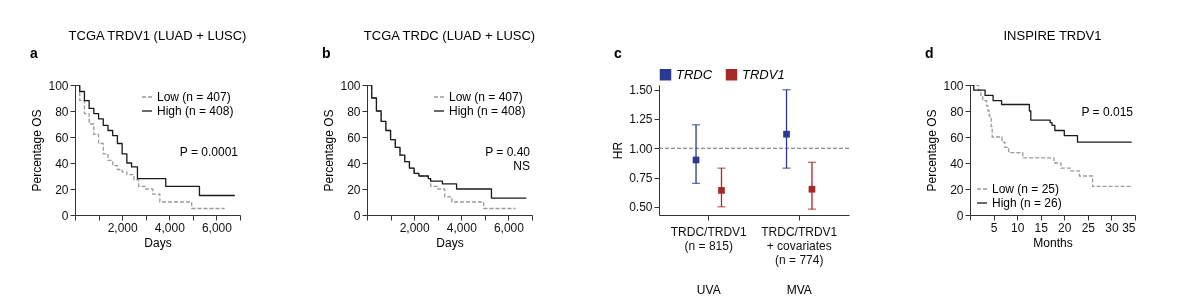 This screenshot has height=297, width=1200. I want to click on y-tick-label: 1.50, so click(641, 90).